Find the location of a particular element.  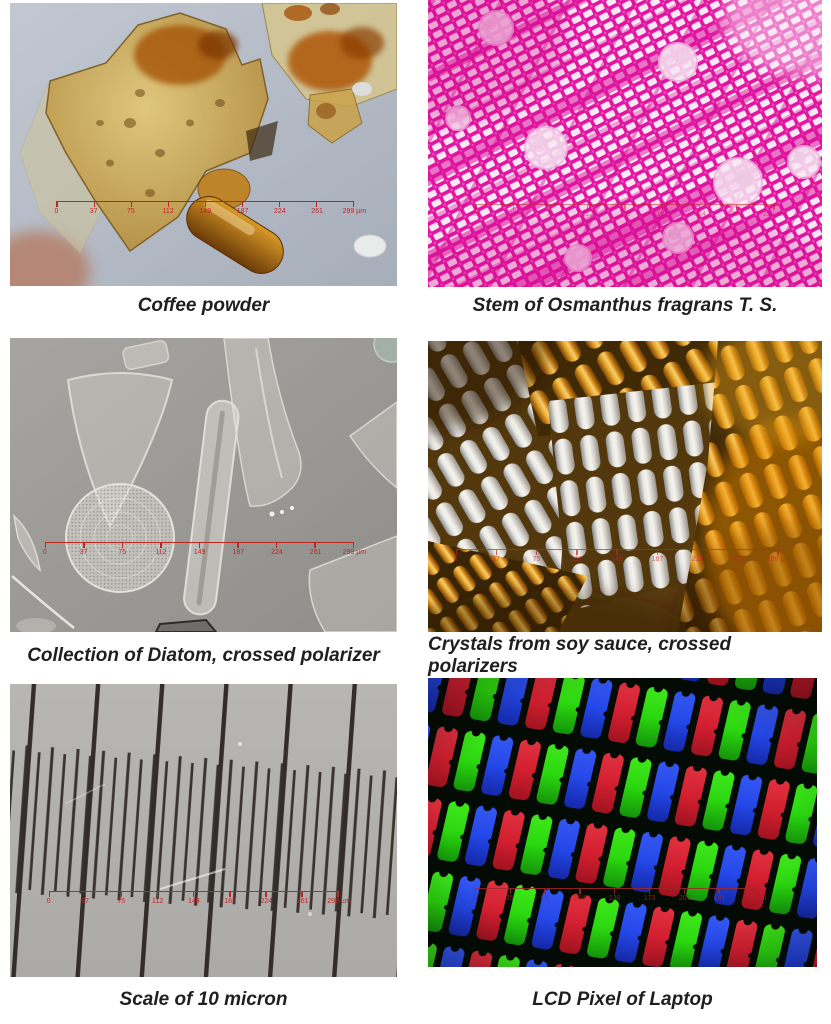

figure-micron-scale: 0 37 75 112 149 187 224 261 299 µm is located at coordinates (203, 830).